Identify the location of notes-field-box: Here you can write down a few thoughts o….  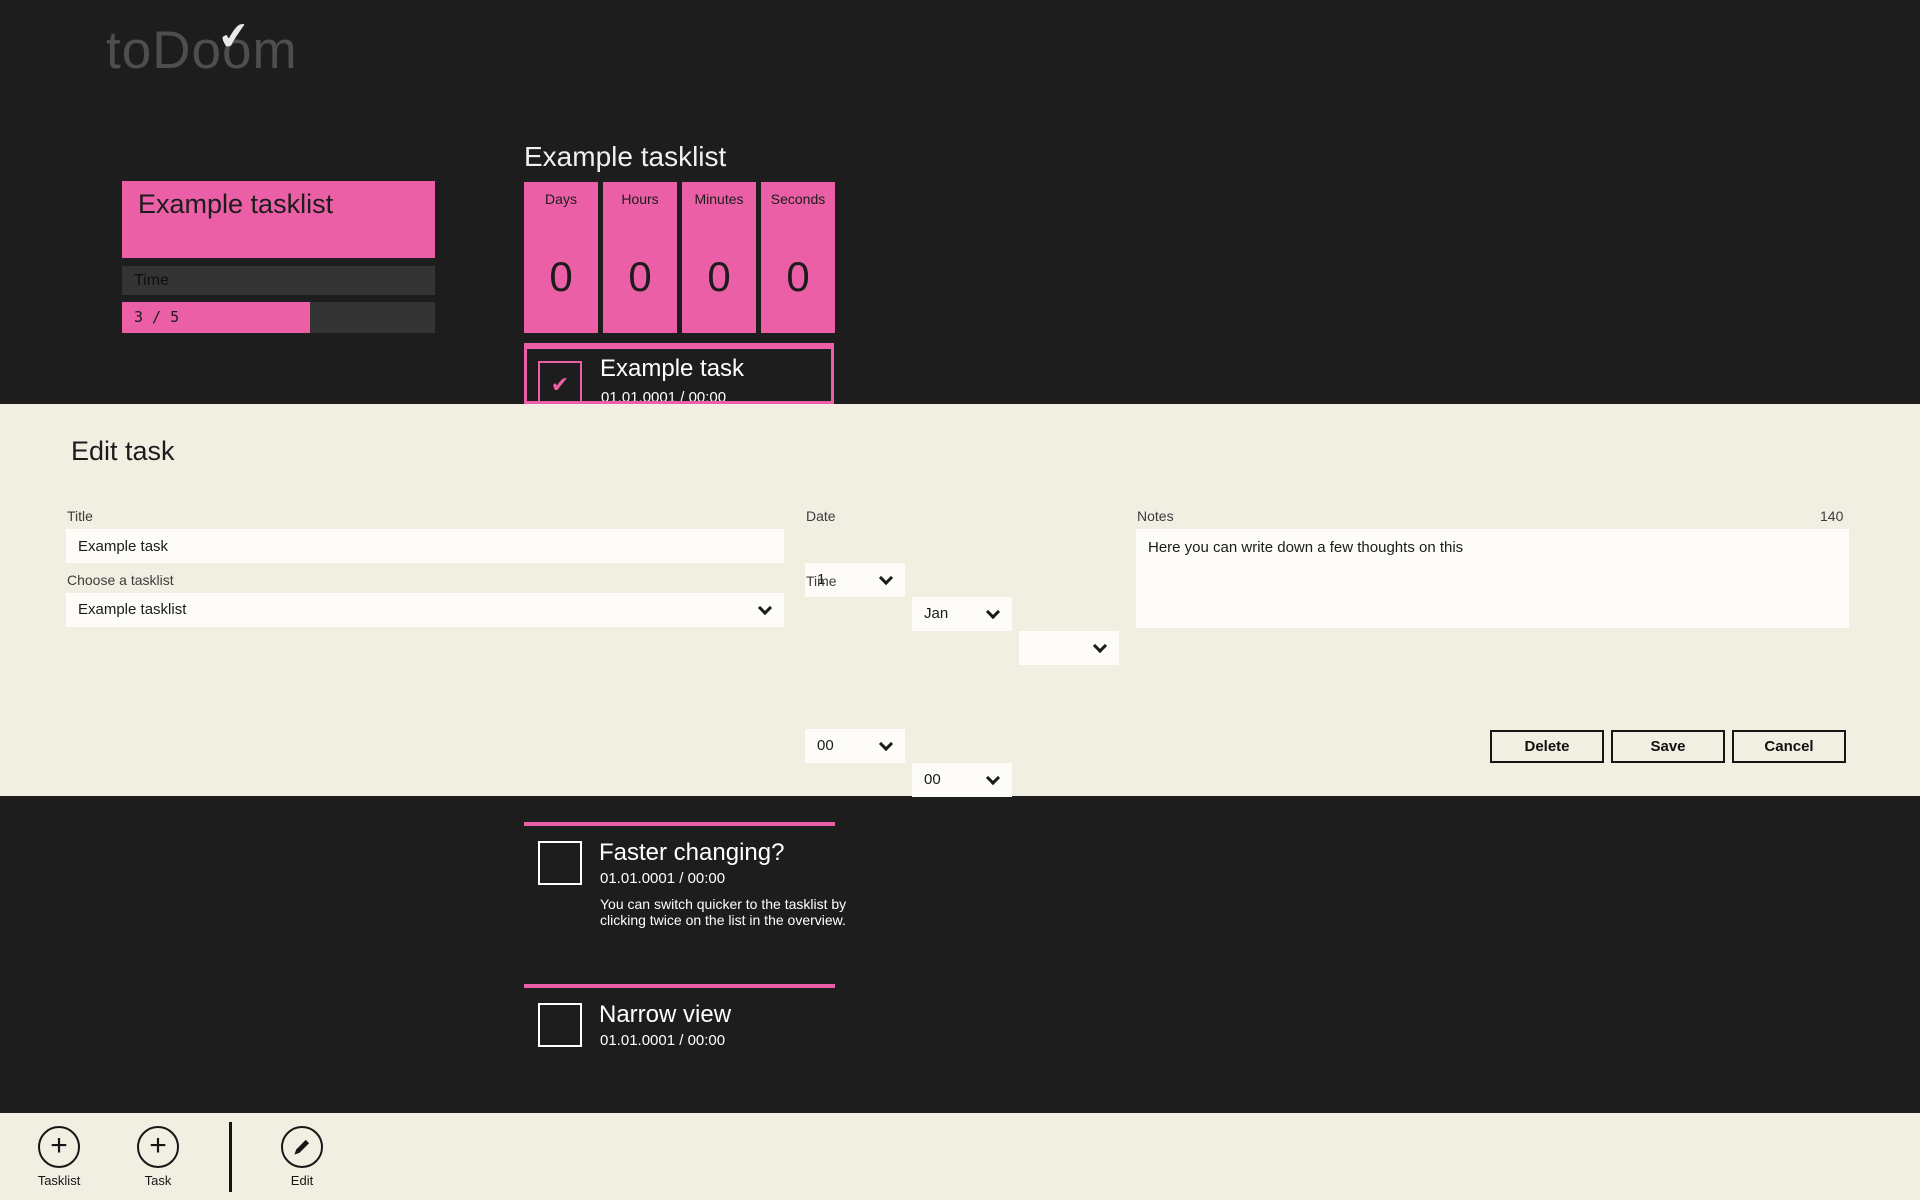
(1492, 578).